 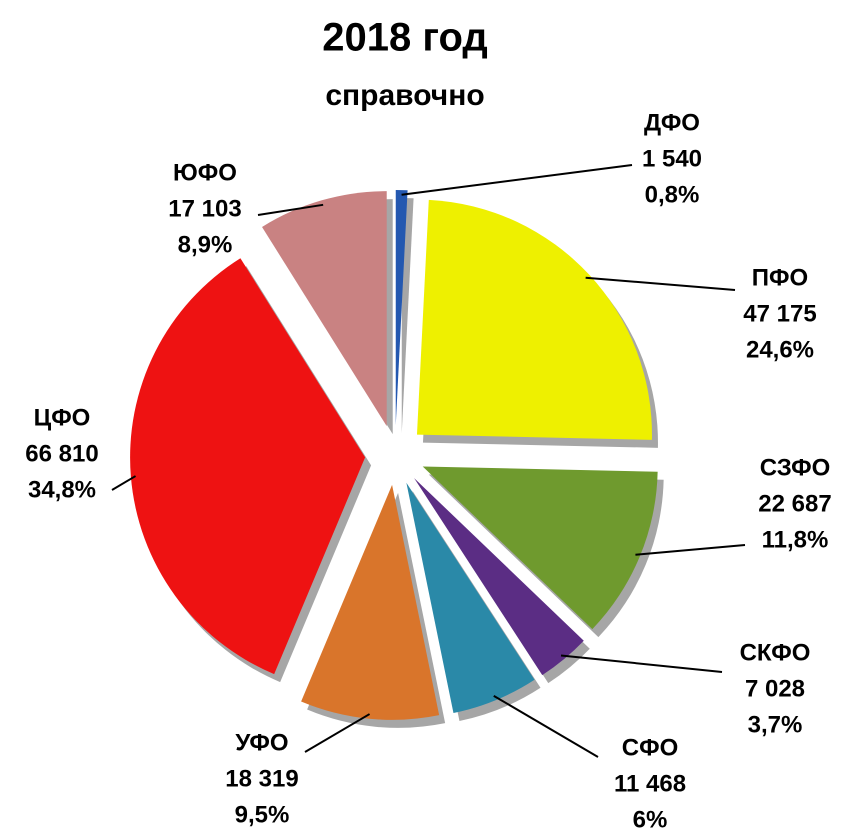 What do you see at coordinates (780, 277) in the screenshot?
I see `slice-label: ПФО` at bounding box center [780, 277].